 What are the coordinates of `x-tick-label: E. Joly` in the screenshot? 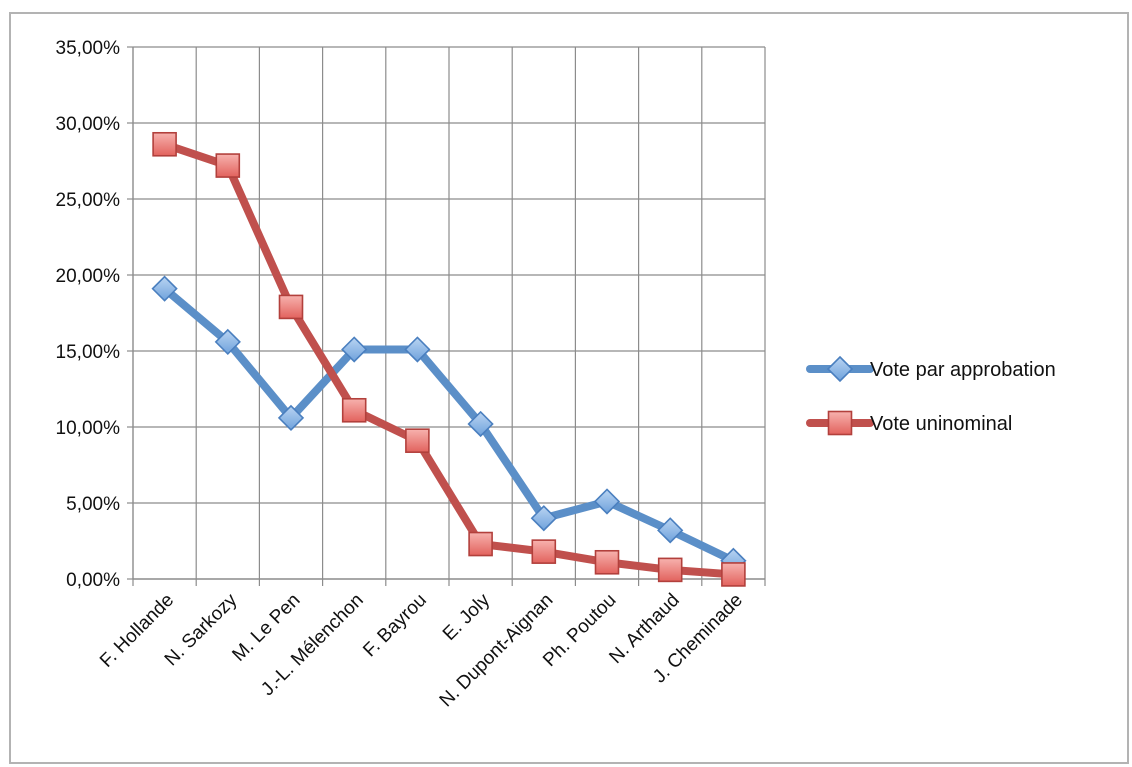 It's located at (467, 617).